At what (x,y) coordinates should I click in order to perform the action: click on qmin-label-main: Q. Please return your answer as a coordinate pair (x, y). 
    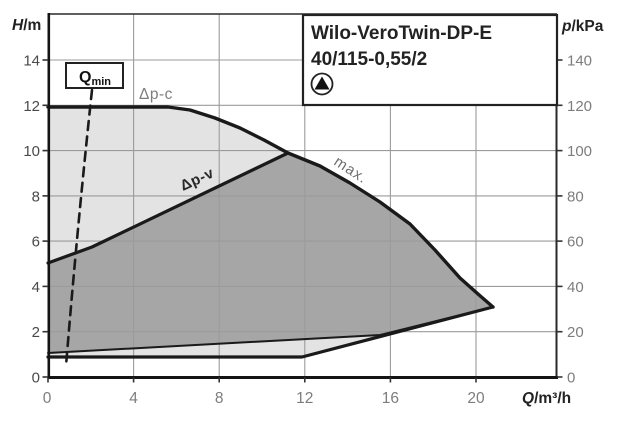
    Looking at the image, I should click on (85, 77).